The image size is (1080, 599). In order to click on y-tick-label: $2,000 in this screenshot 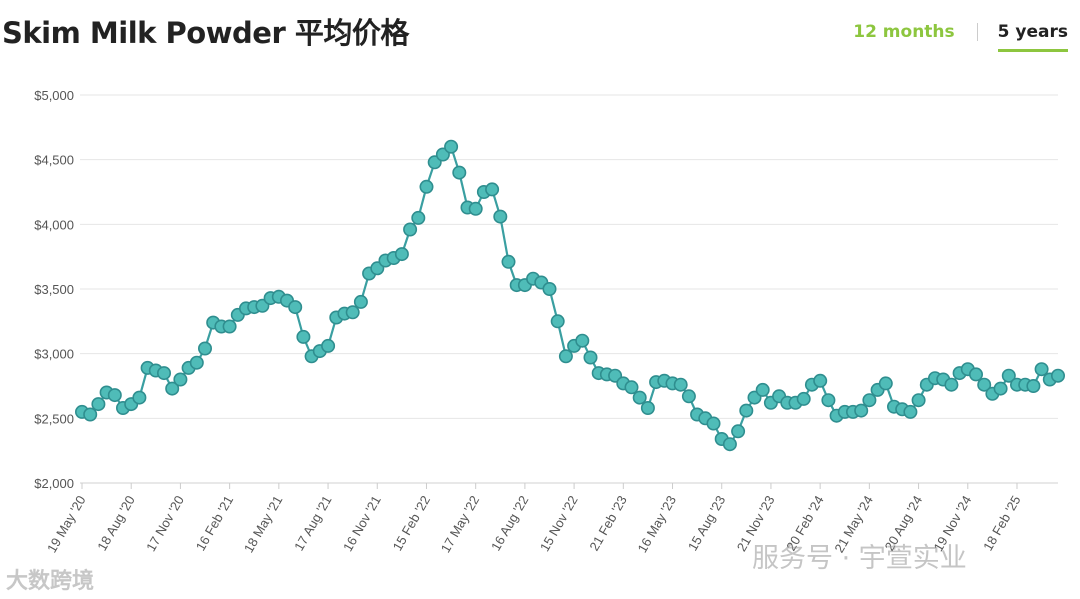, I will do `click(54, 483)`.